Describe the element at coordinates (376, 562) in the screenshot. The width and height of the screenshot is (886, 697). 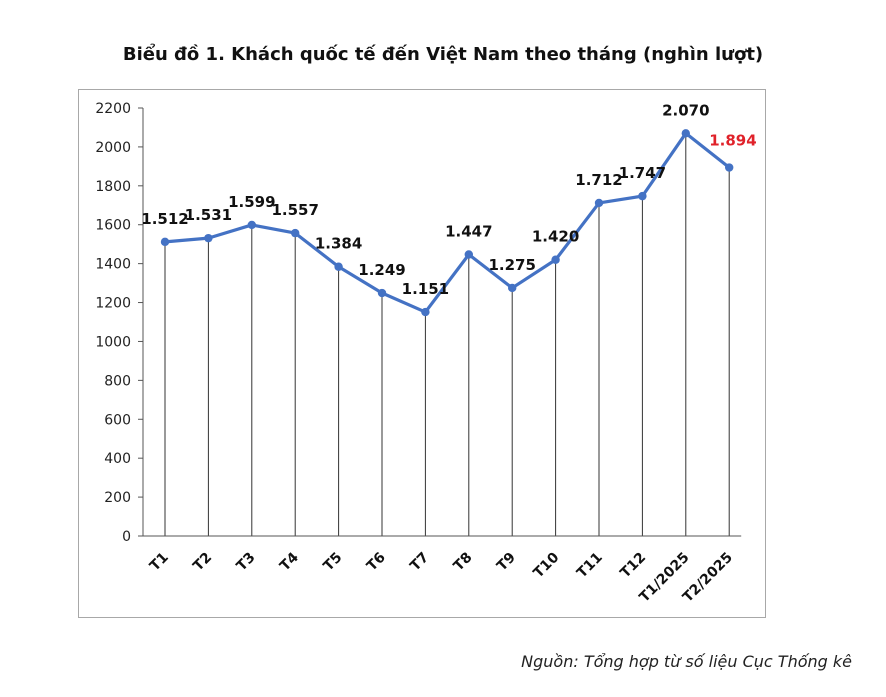
I see `x-tick-label: T6` at that location.